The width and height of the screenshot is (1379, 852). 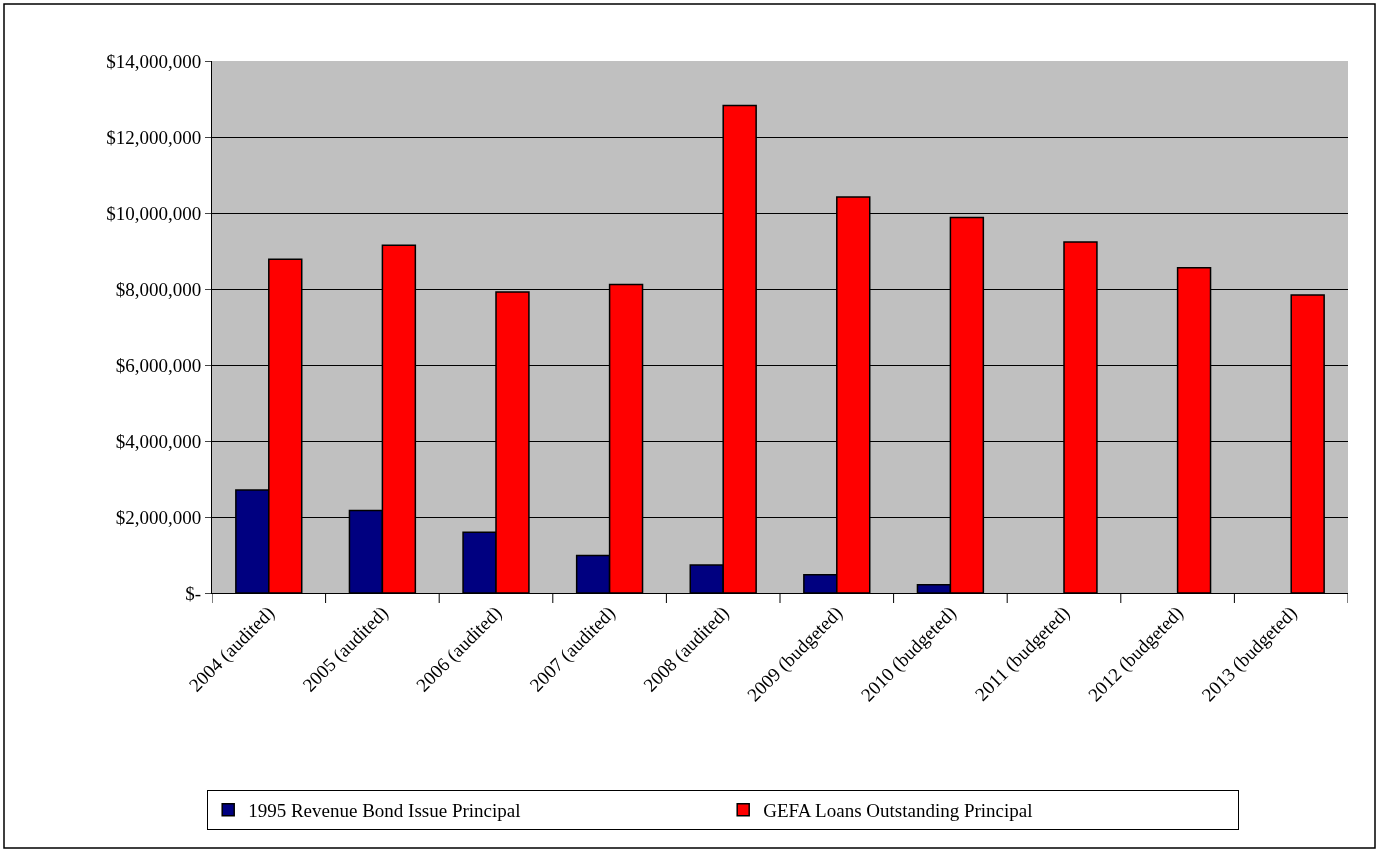 I want to click on y-tick-label: $14,000,000, so click(x=154, y=61).